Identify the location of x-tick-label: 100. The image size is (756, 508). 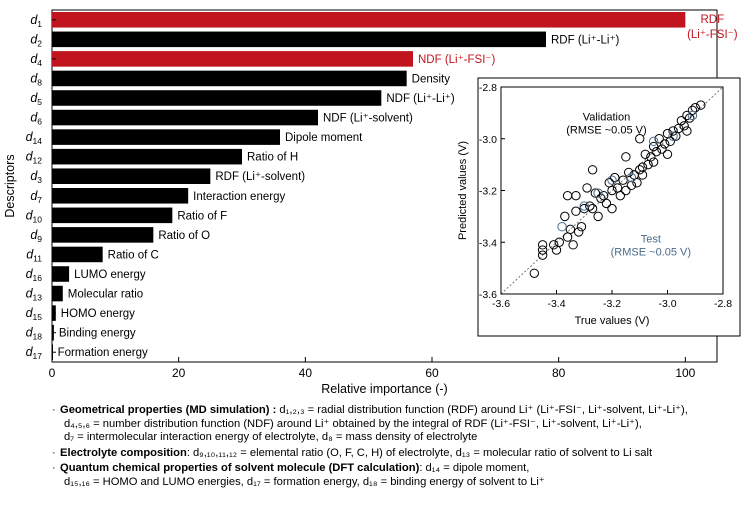
(685, 373).